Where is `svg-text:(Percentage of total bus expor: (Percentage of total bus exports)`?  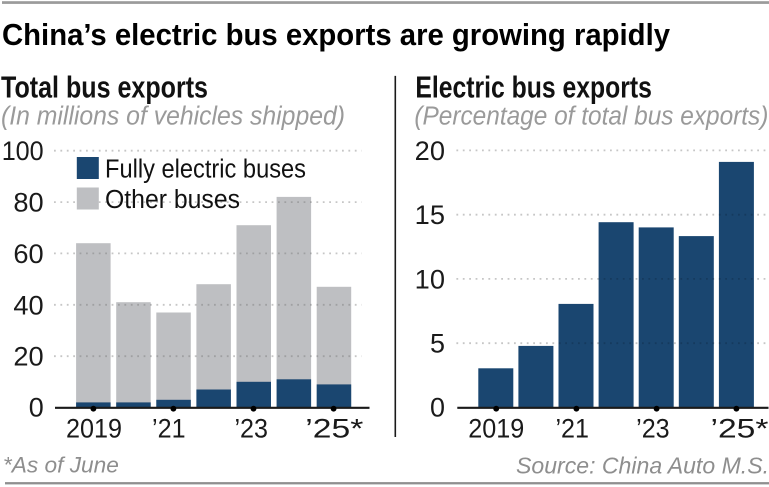
svg-text:(Percentage of total bus expor: (Percentage of total bus exports) is located at coordinates (591, 117).